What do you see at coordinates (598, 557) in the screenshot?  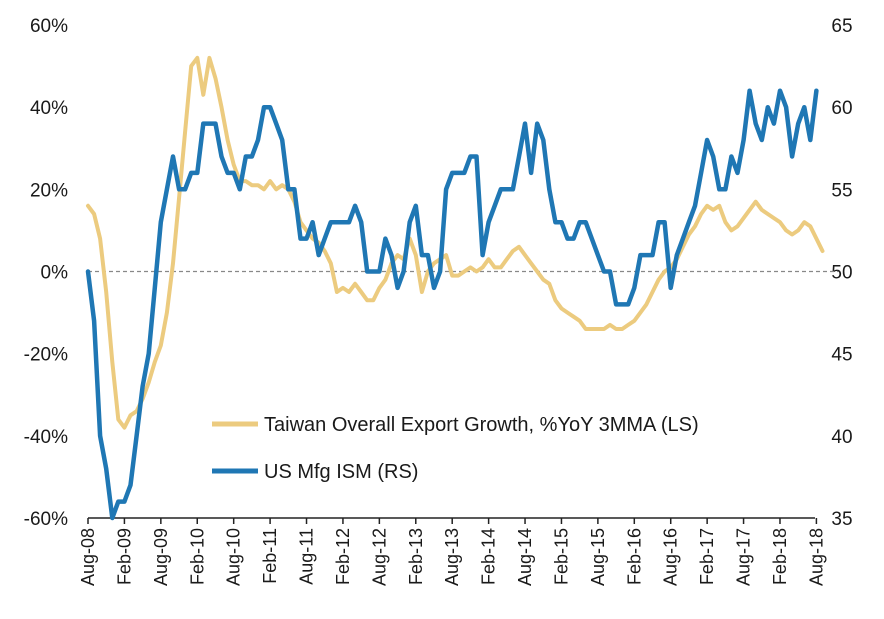 I see `x-tick-label: Aug-15` at bounding box center [598, 557].